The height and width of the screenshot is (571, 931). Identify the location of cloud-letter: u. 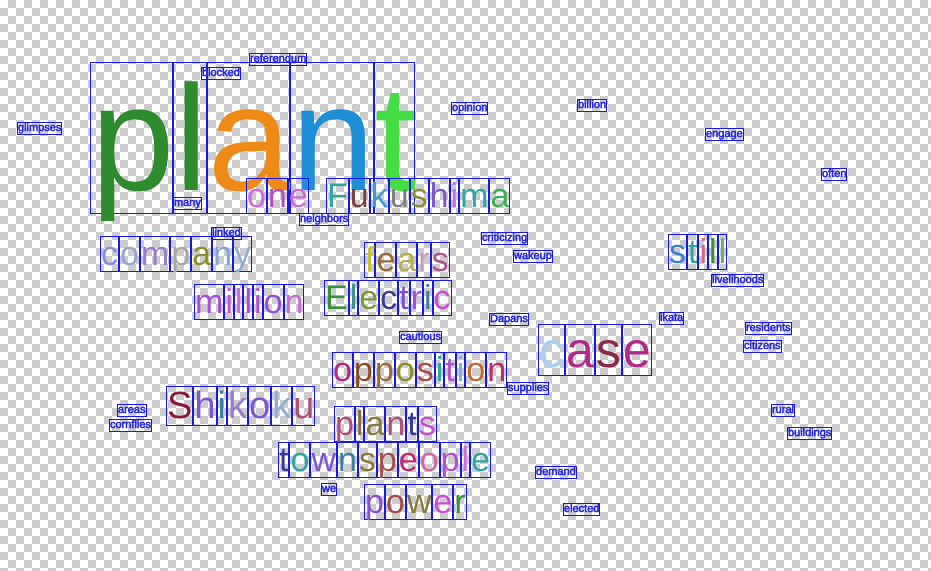
(359, 196).